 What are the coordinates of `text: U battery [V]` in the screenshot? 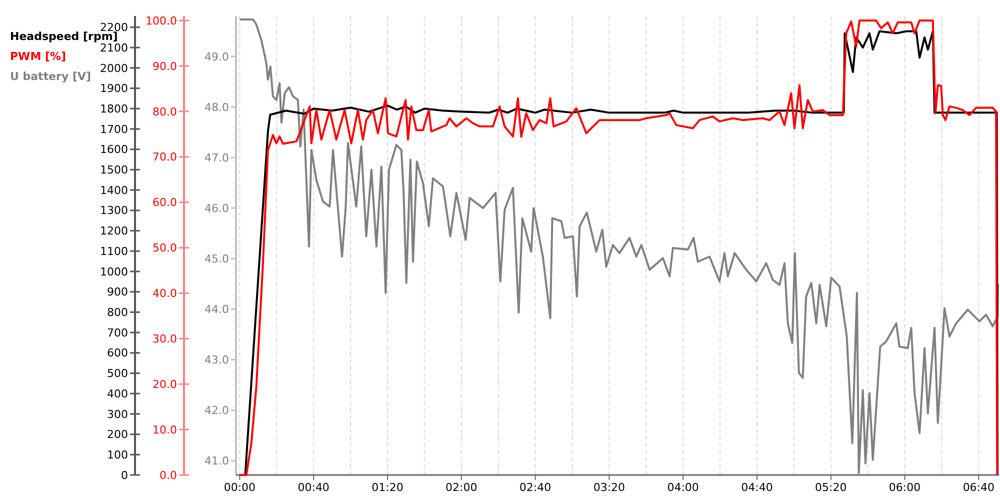 It's located at (51, 76).